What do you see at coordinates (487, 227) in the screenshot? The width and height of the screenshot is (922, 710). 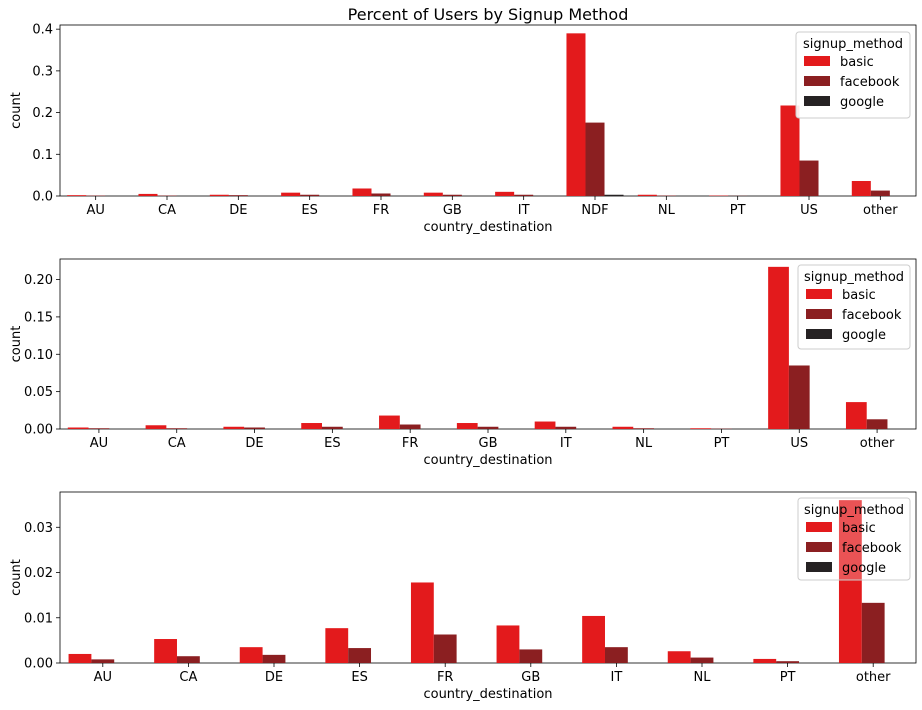 I see `x-axis-label: country_destination` at bounding box center [487, 227].